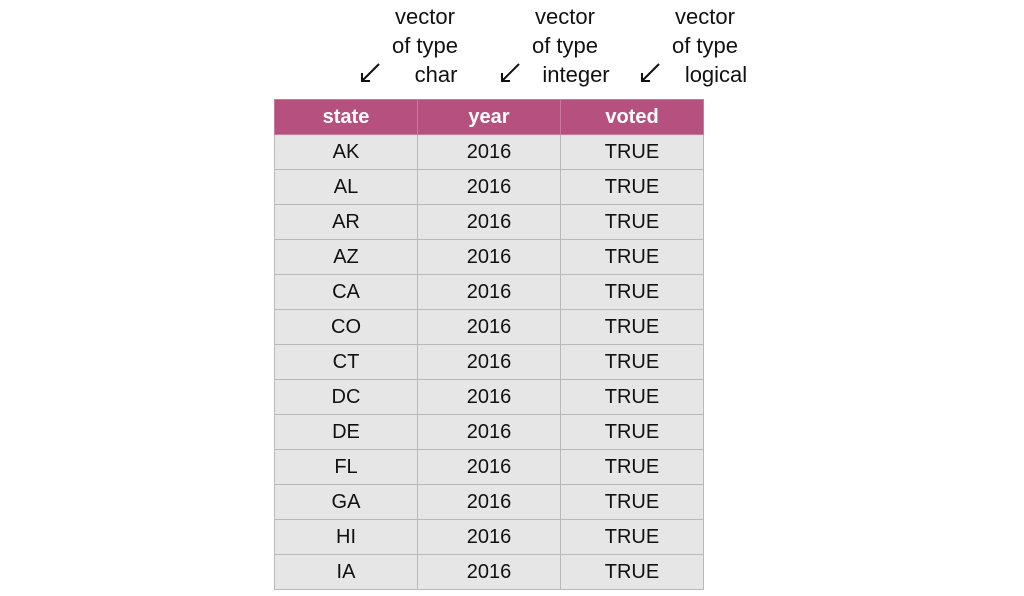 This screenshot has width=1024, height=596. Describe the element at coordinates (346, 257) in the screenshot. I see `cell-state: AZ` at that location.